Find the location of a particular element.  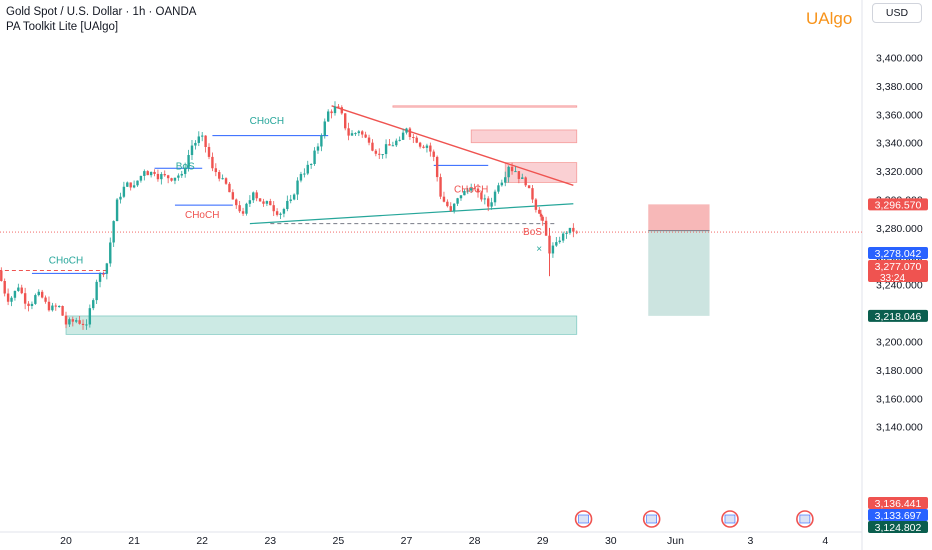

price-label: 3,133.697 is located at coordinates (898, 516).